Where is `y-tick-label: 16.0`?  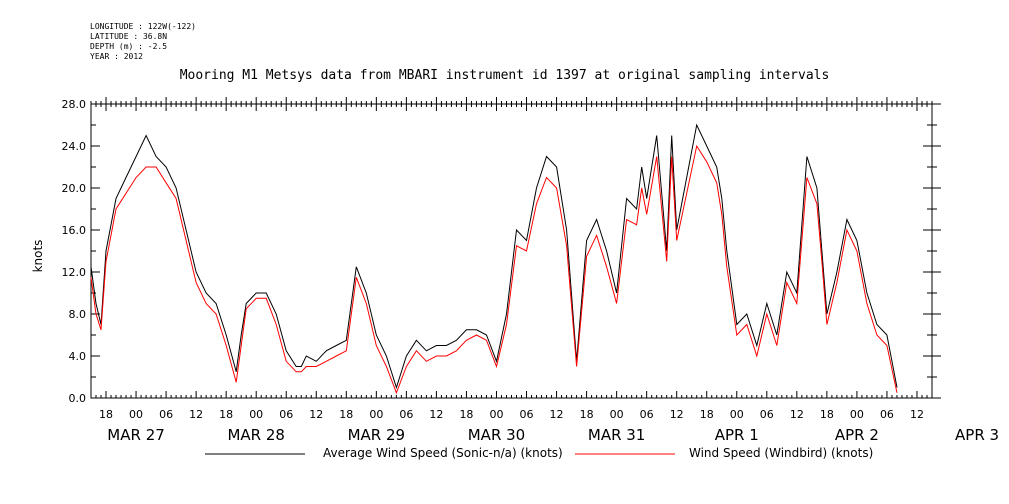 y-tick-label: 16.0 is located at coordinates (74, 230).